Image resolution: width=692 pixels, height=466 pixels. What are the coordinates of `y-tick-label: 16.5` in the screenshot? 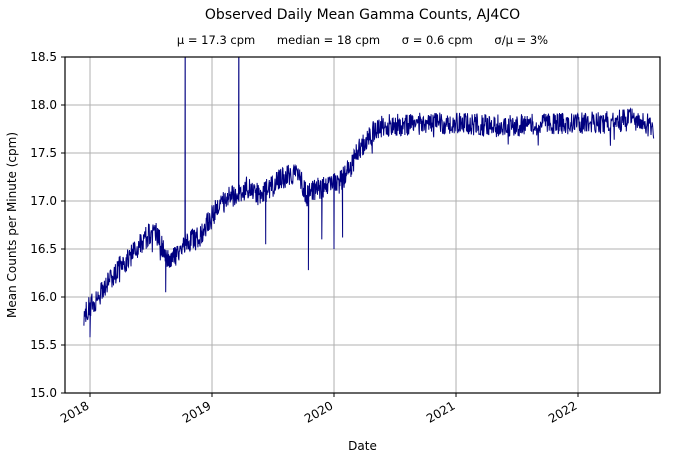 It's located at (43, 249).